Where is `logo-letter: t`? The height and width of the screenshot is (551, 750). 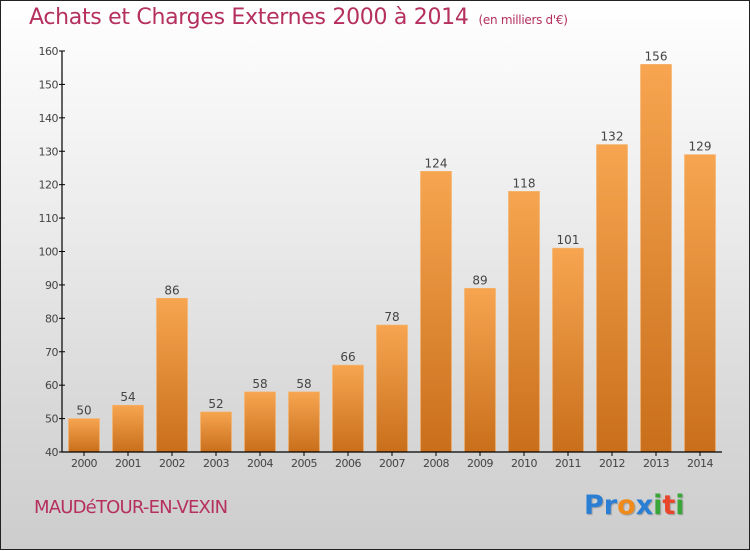 logo-letter: t is located at coordinates (669, 505).